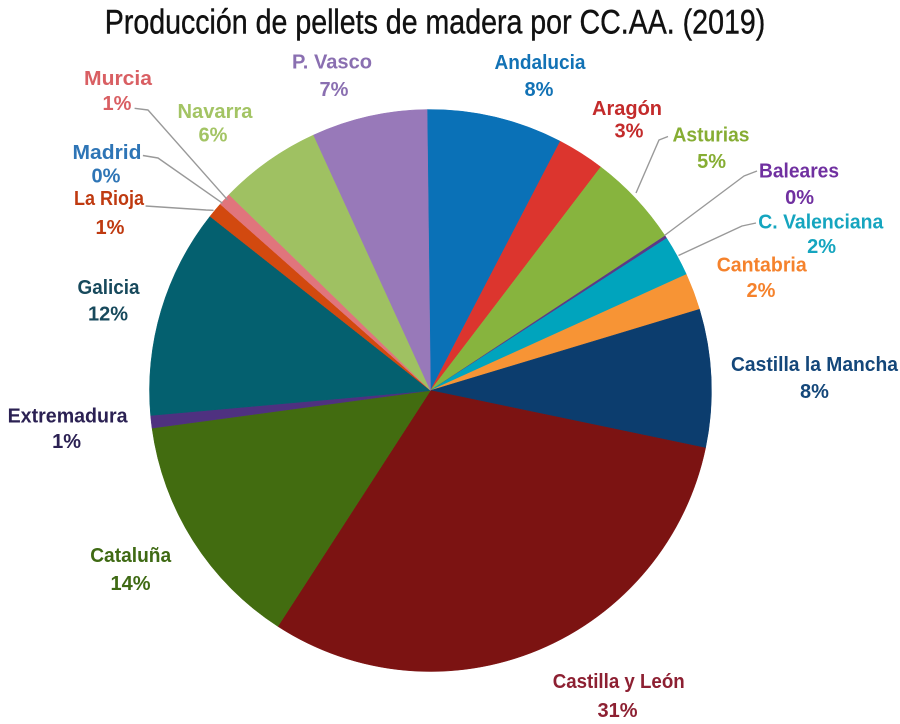 The image size is (900, 724). I want to click on svg-text: Murcia, so click(118, 79).